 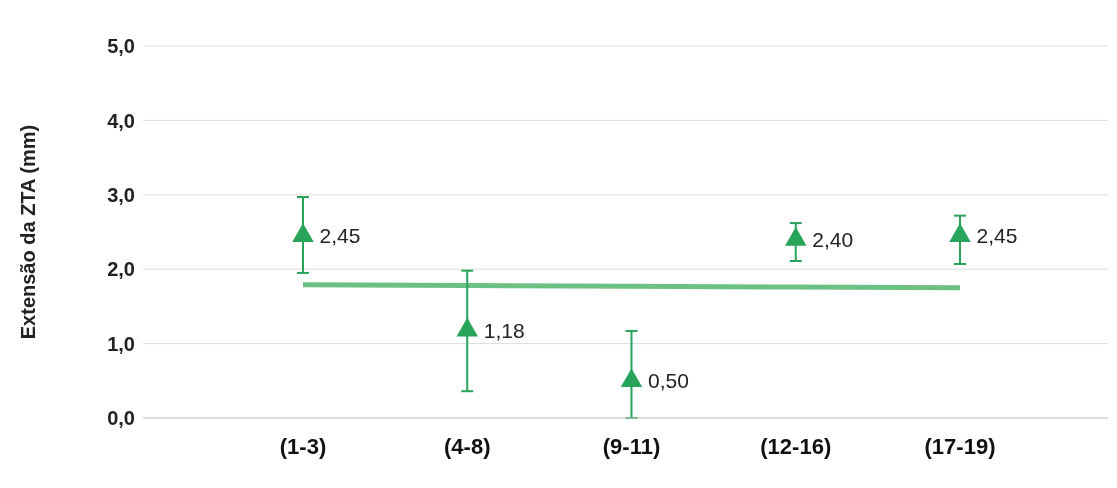 I want to click on y-tick-label: 3,0, so click(x=121, y=194).